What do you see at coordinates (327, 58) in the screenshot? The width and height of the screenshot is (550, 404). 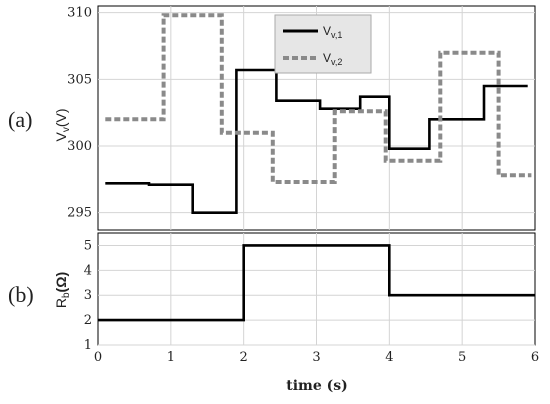 I see `legend-entry-v2-main: V` at bounding box center [327, 58].